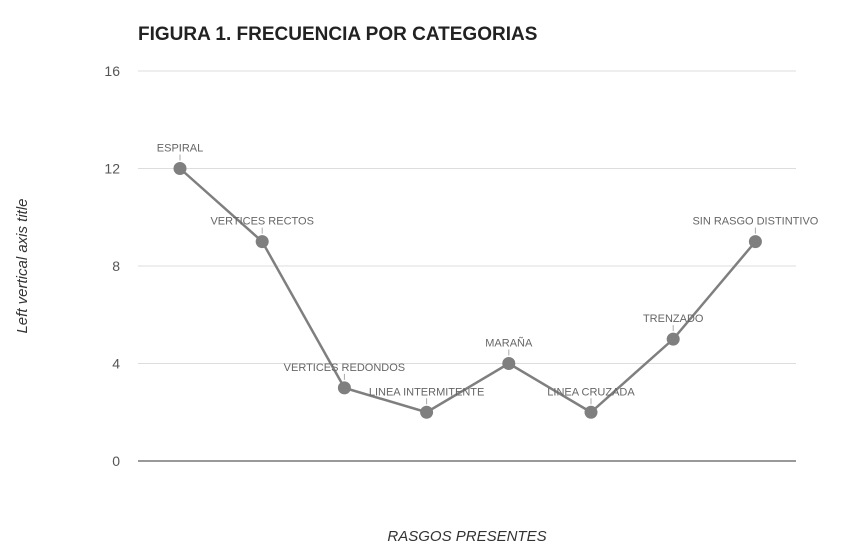 The image size is (852, 552). What do you see at coordinates (116, 461) in the screenshot?
I see `y-tick-label: 0` at bounding box center [116, 461].